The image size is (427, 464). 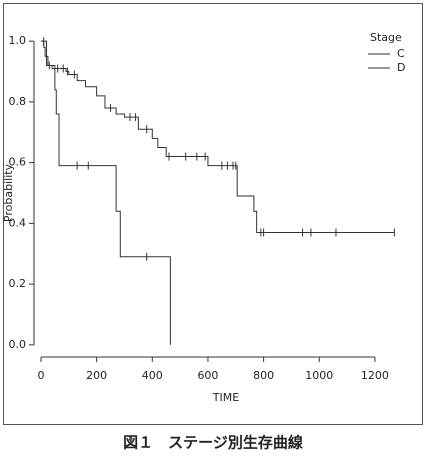 What do you see at coordinates (263, 375) in the screenshot?
I see `x-tick-label: 800` at bounding box center [263, 375].